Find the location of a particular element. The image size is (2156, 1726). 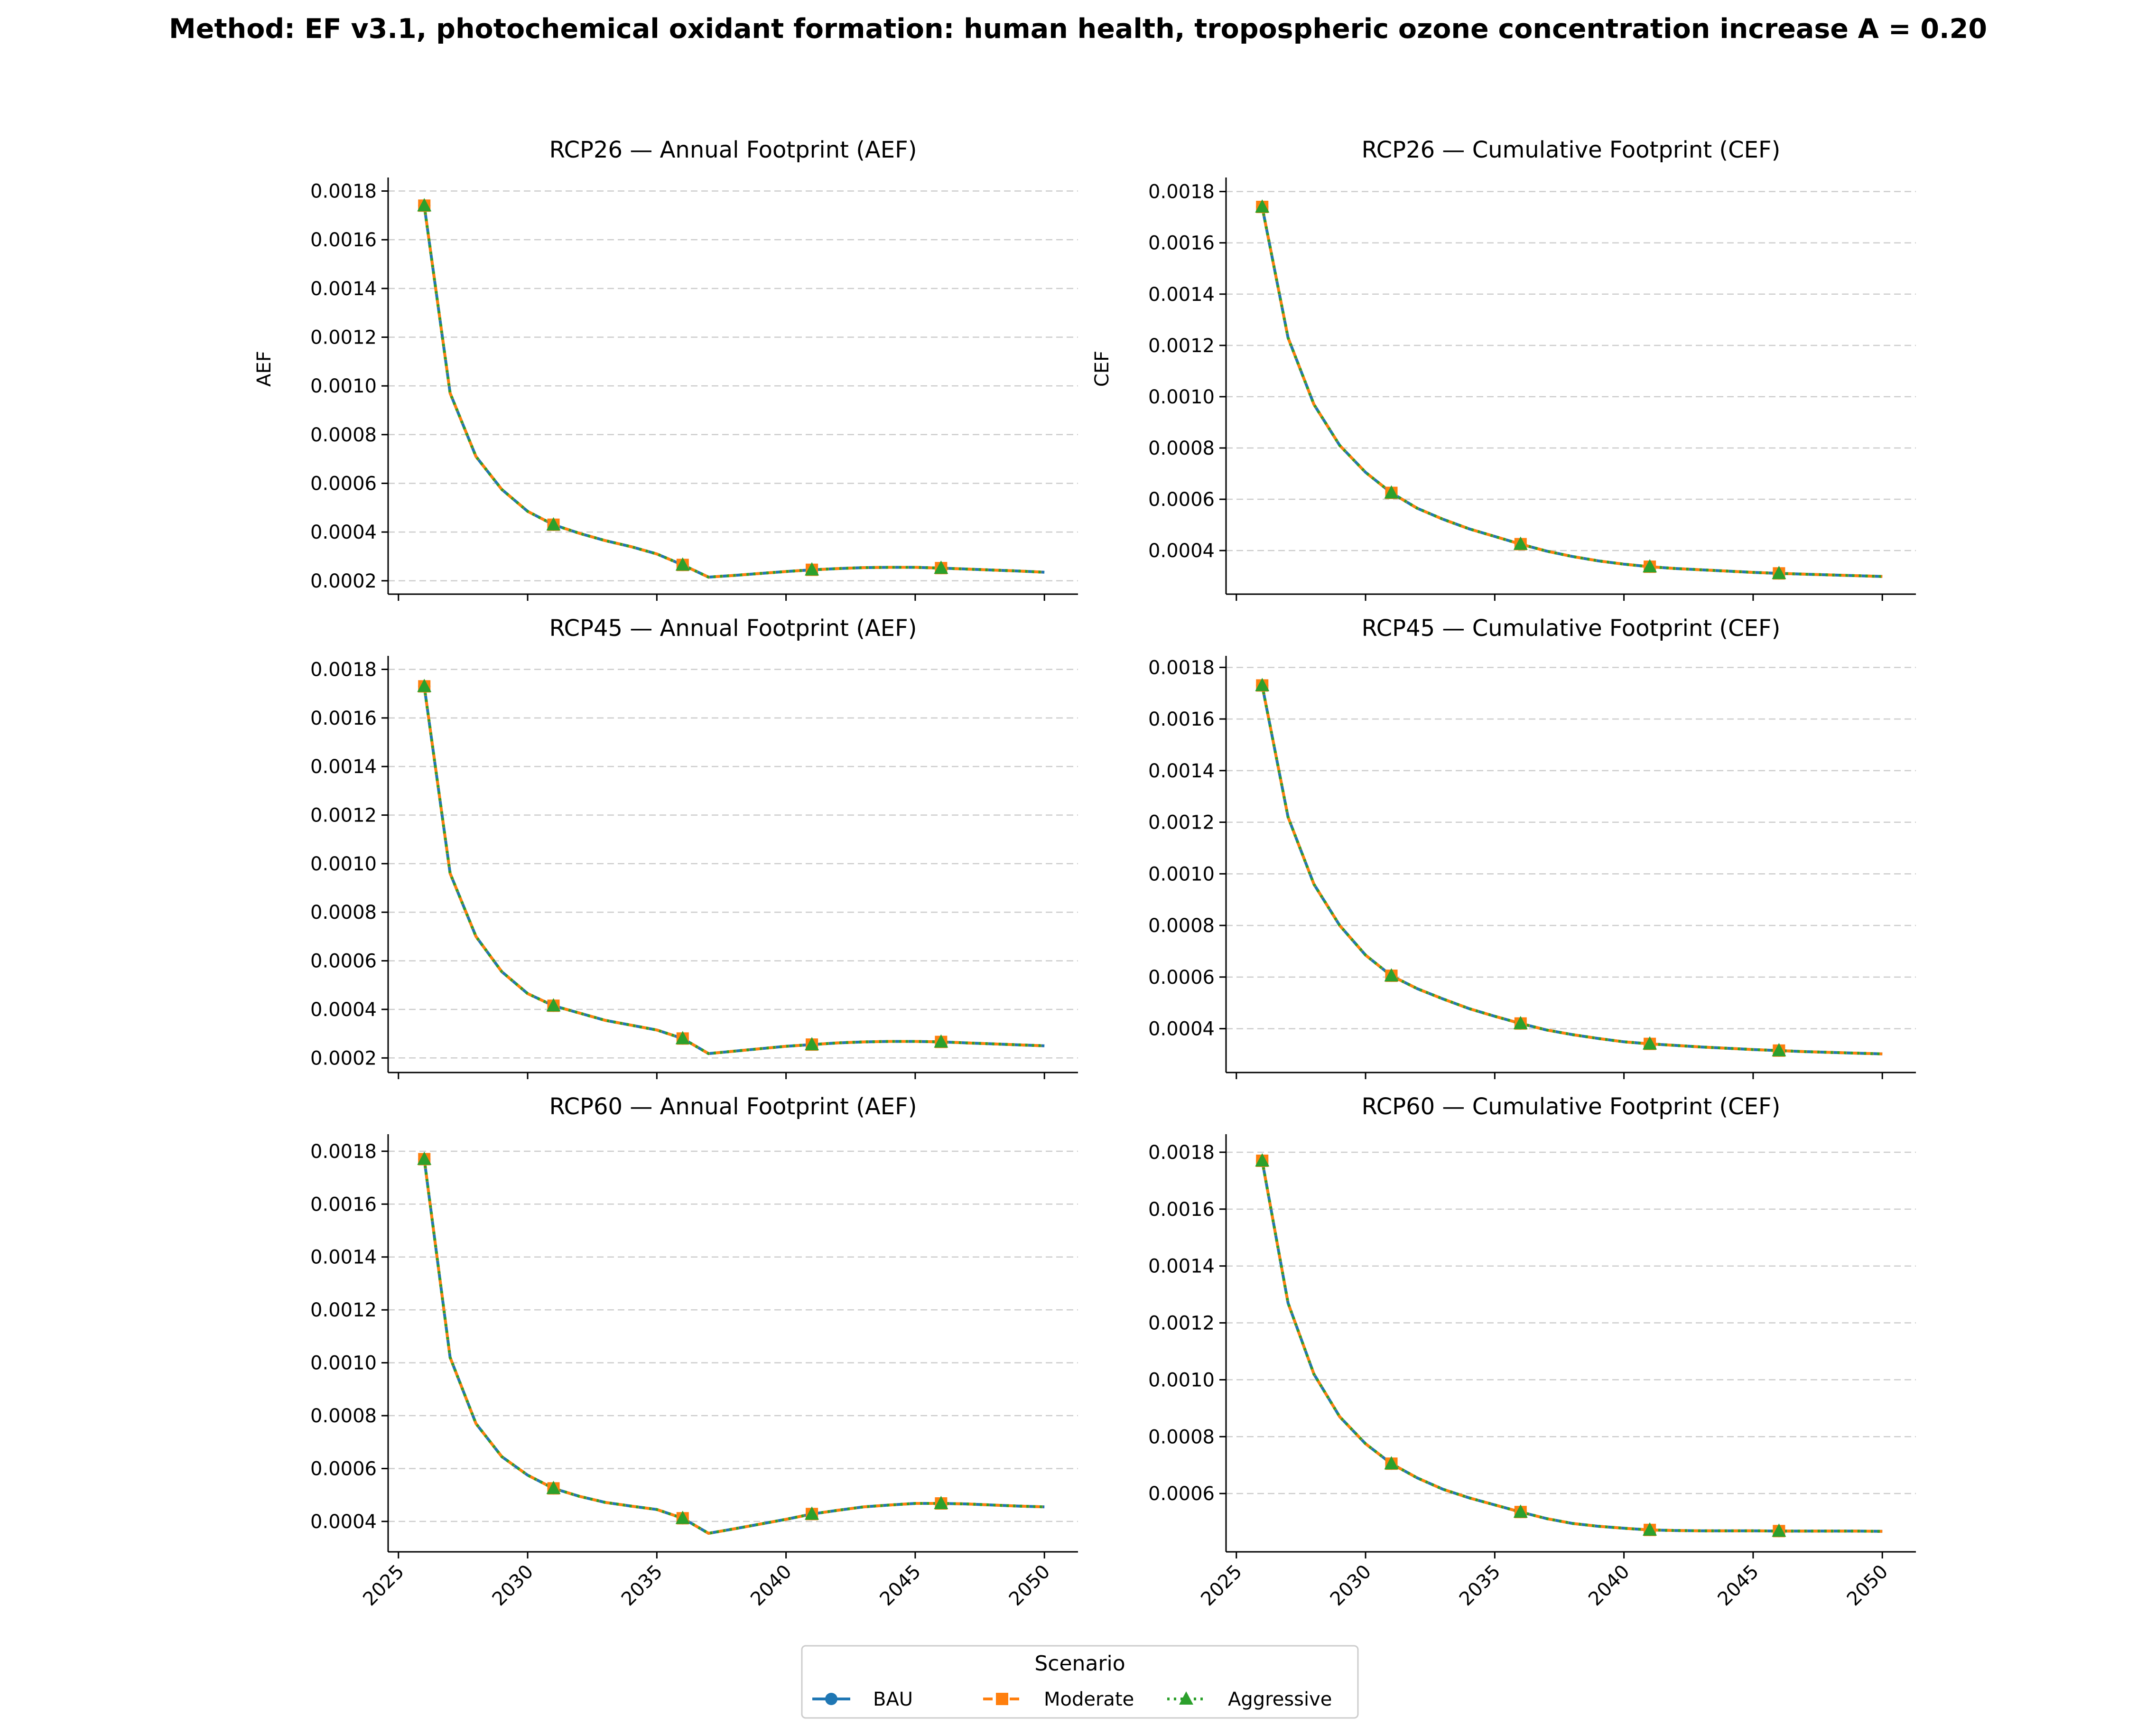

legend-marker-aggressive is located at coordinates (1186, 1698).